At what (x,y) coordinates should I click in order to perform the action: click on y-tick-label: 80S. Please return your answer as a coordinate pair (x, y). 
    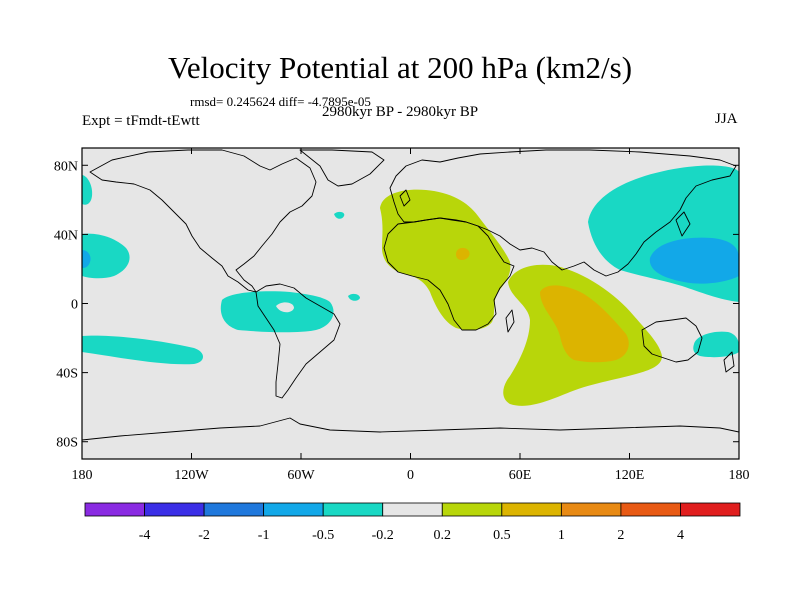
    Looking at the image, I should click on (67, 443).